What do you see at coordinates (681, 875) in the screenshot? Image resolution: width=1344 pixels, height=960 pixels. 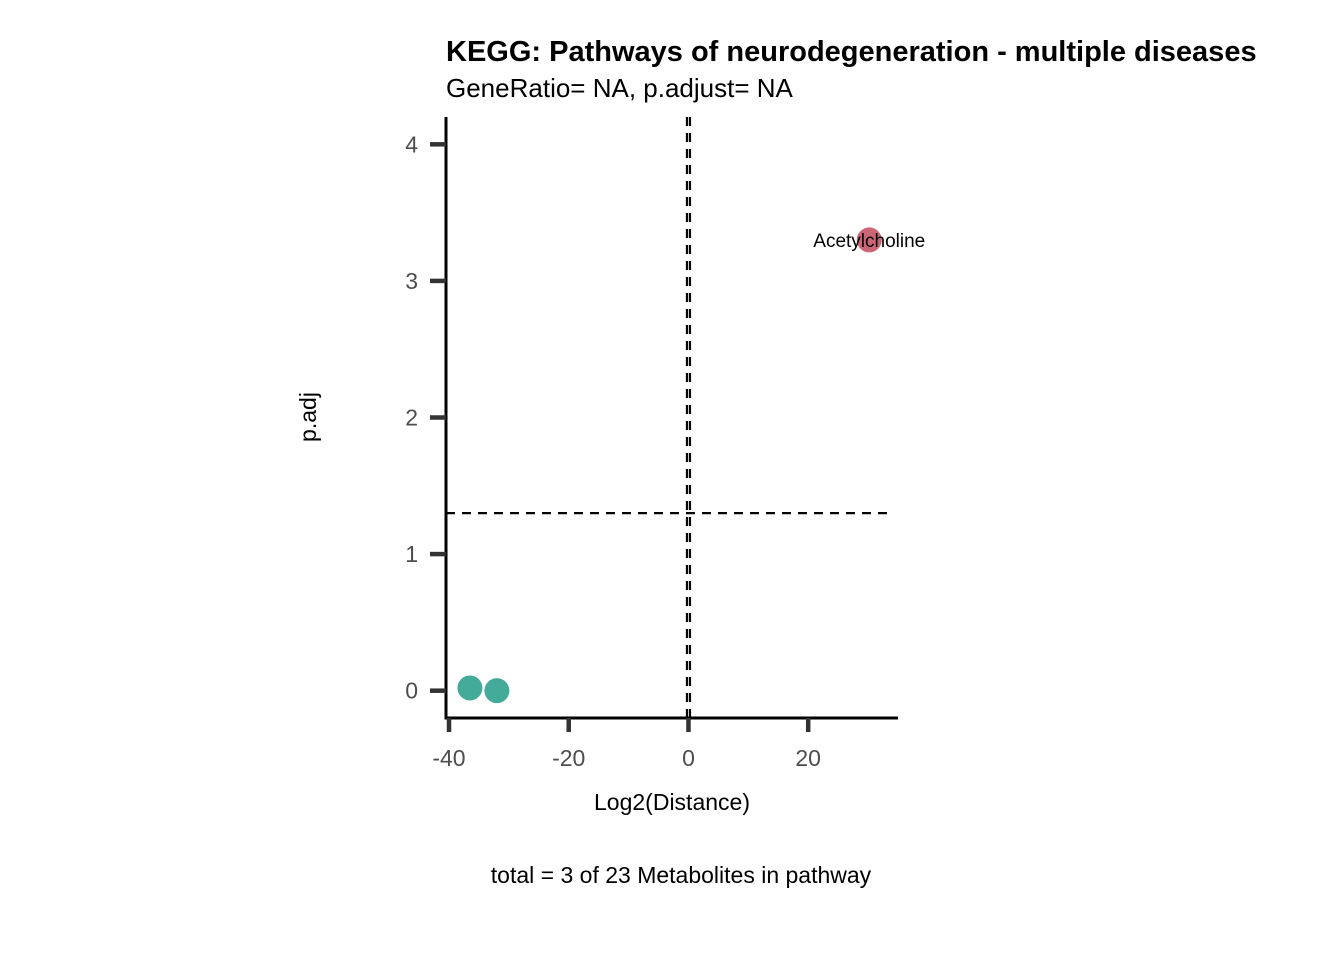 I see `chart-caption: total = 3 of 23 Metabolites in pathway` at bounding box center [681, 875].